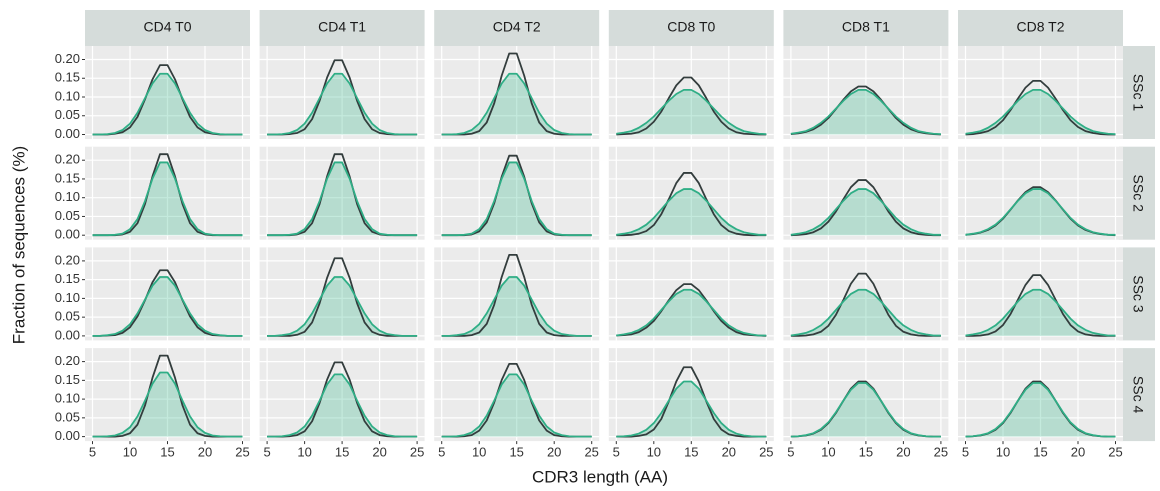 The image size is (1160, 491). I want to click on column-strip-label: CD8 T1, so click(866, 27).